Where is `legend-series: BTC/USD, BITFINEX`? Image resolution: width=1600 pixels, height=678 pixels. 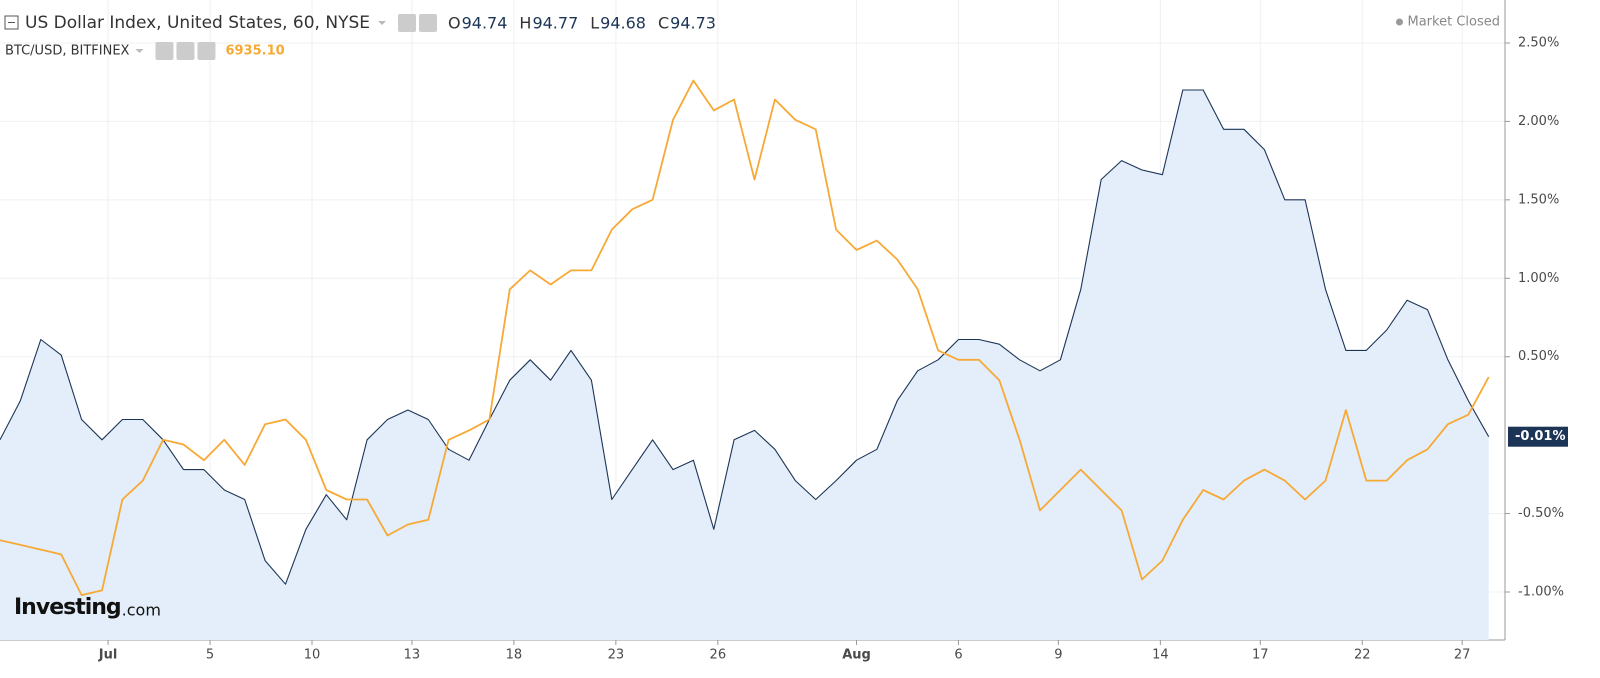 legend-series: BTC/USD, BITFINEX is located at coordinates (67, 51).